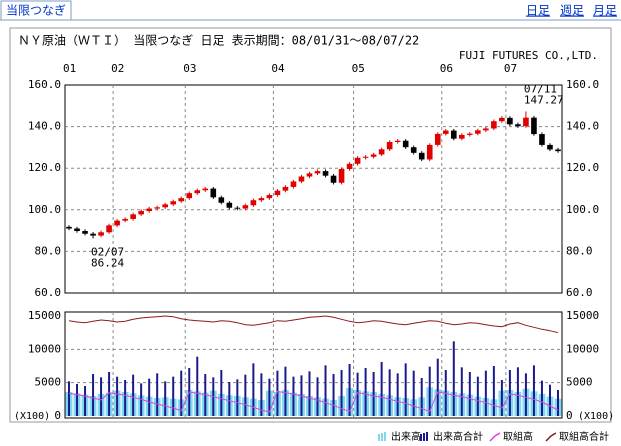 The image size is (621, 446). I want to click on y-tick-label: 60.0, so click(48, 292).